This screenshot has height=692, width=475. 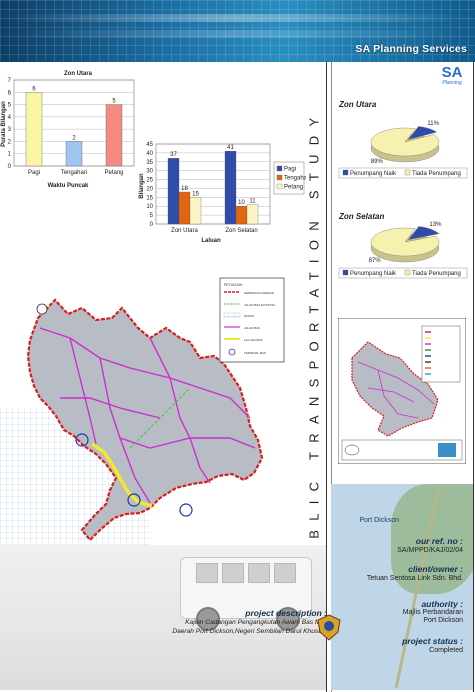 What do you see at coordinates (142, 186) in the screenshot?
I see `chart-ylabel: Bilangan` at bounding box center [142, 186].